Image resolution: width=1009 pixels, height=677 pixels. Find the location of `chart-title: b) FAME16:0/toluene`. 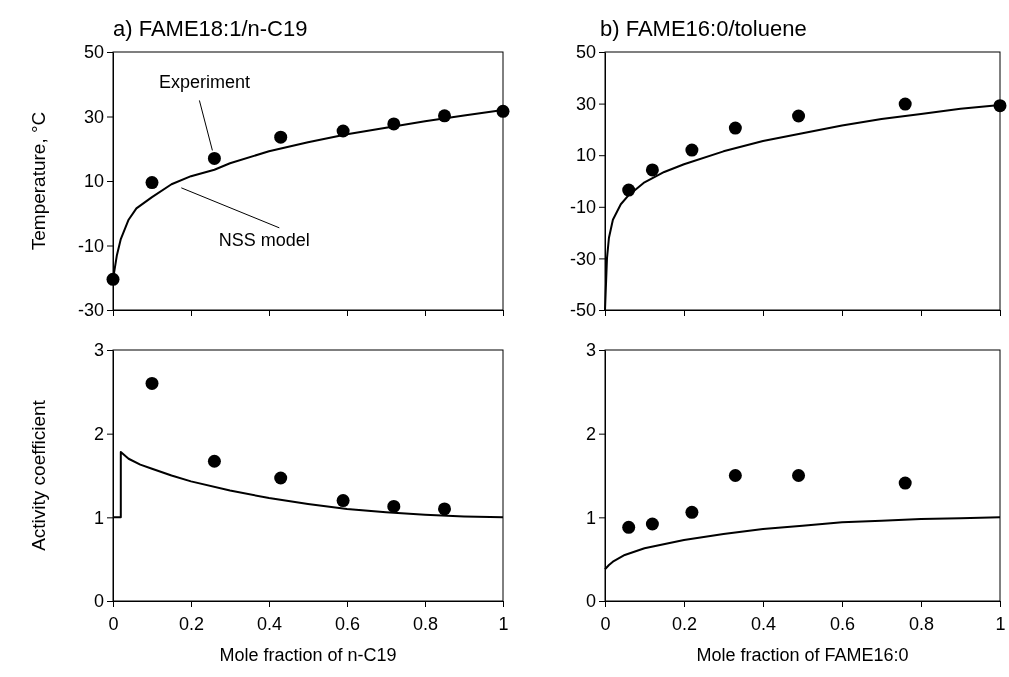

chart-title: b) FAME16:0/toluene is located at coordinates (703, 28).